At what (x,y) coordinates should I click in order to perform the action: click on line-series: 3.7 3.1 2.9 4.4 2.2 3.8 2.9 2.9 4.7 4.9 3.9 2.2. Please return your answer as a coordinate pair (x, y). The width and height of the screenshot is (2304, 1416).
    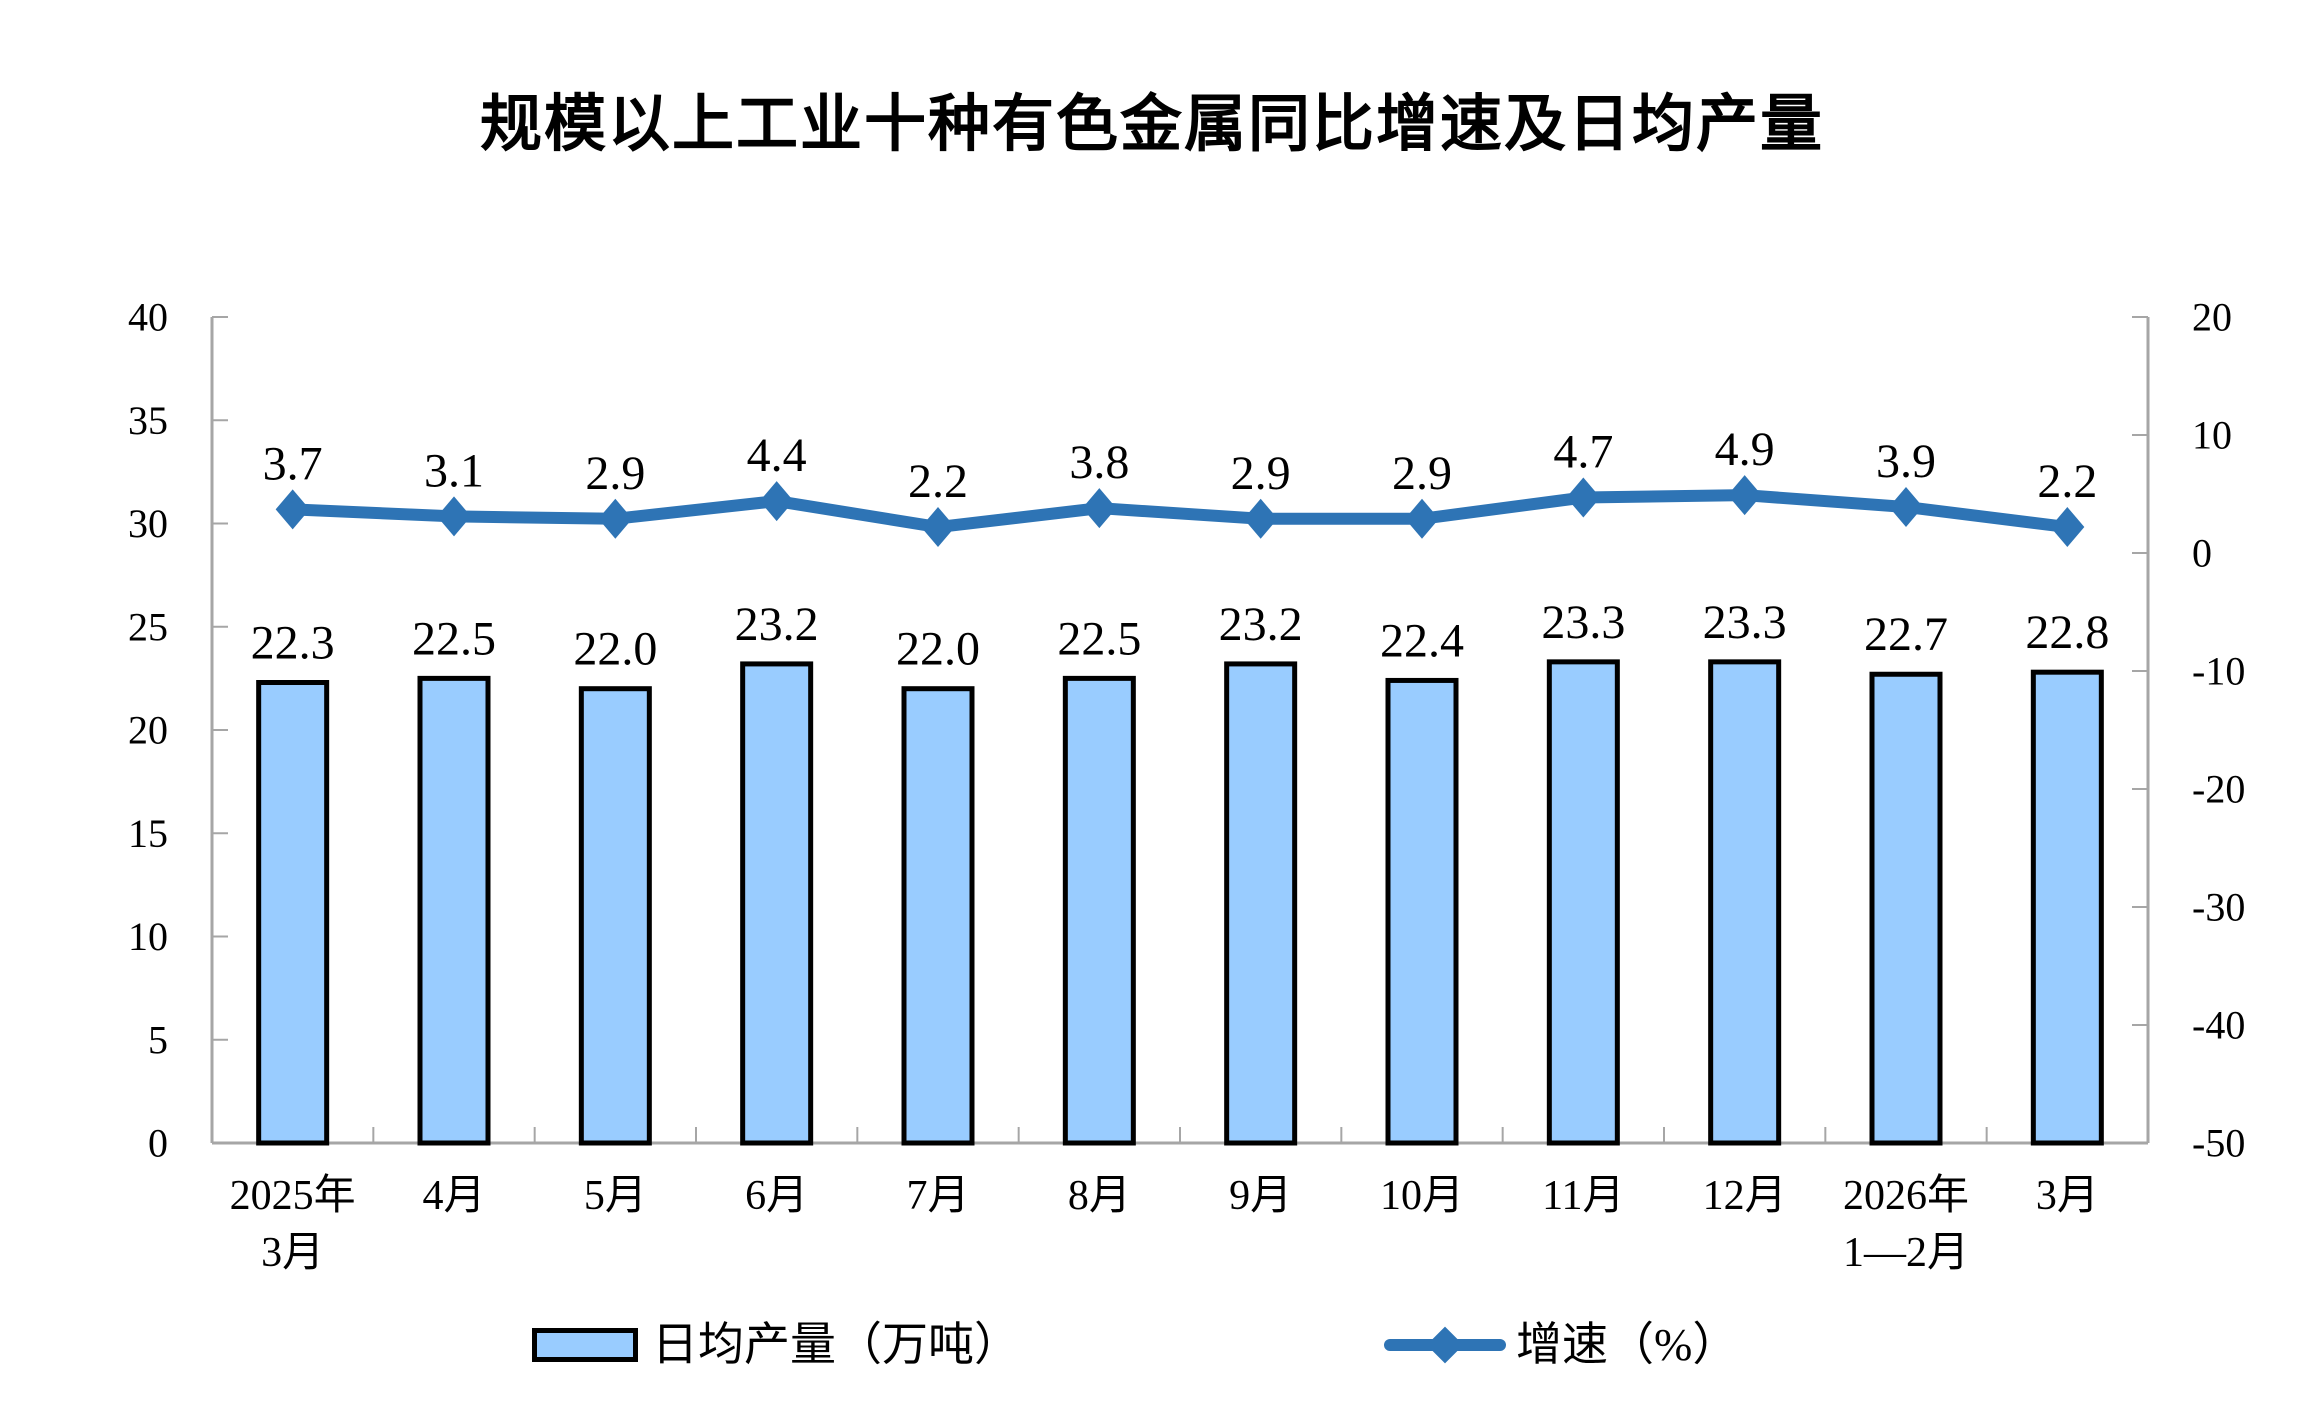
    Looking at the image, I should click on (1180, 485).